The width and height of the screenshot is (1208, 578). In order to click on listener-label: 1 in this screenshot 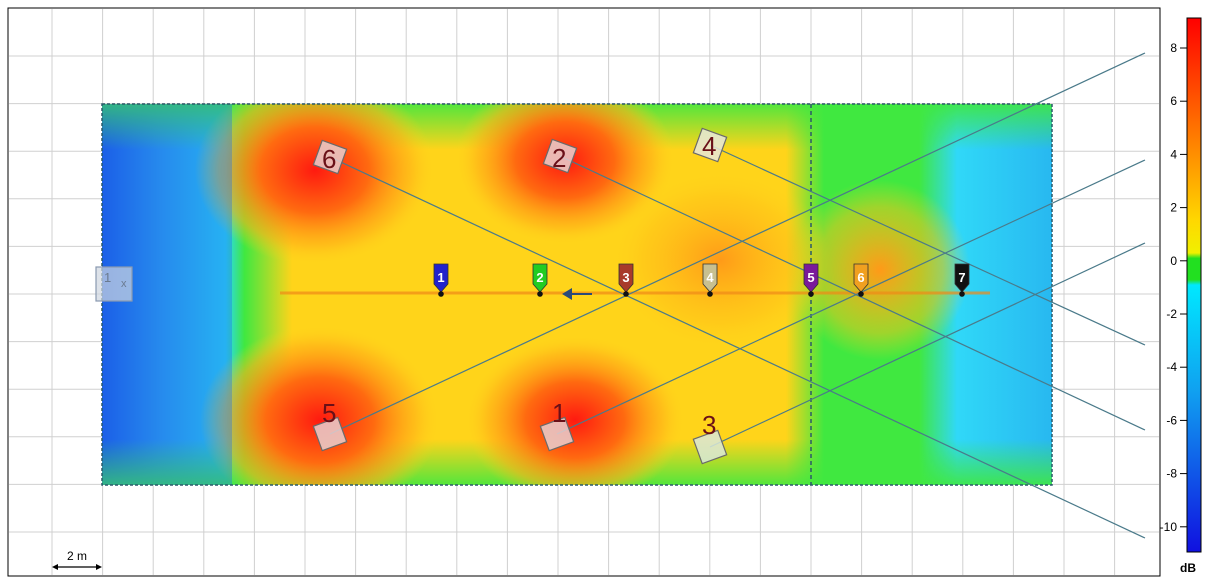, I will do `click(107, 277)`.